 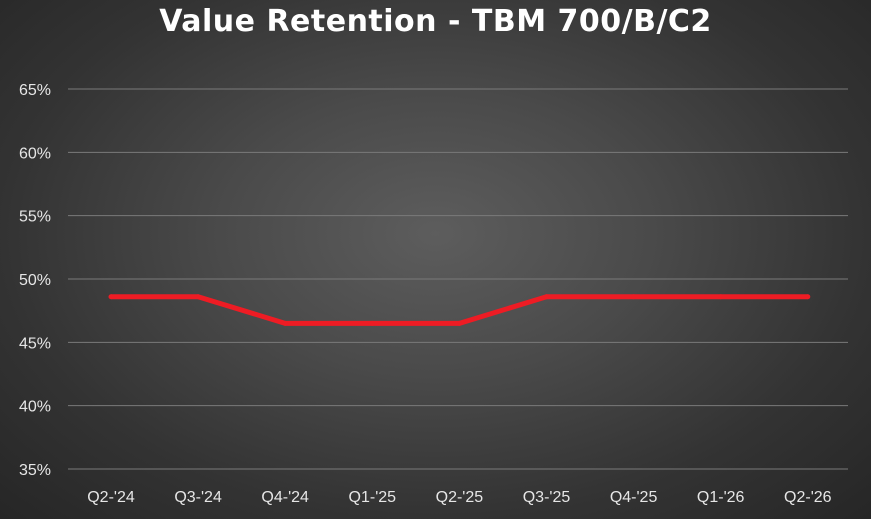 I want to click on x-tick-label: Q1-'25, so click(x=373, y=497).